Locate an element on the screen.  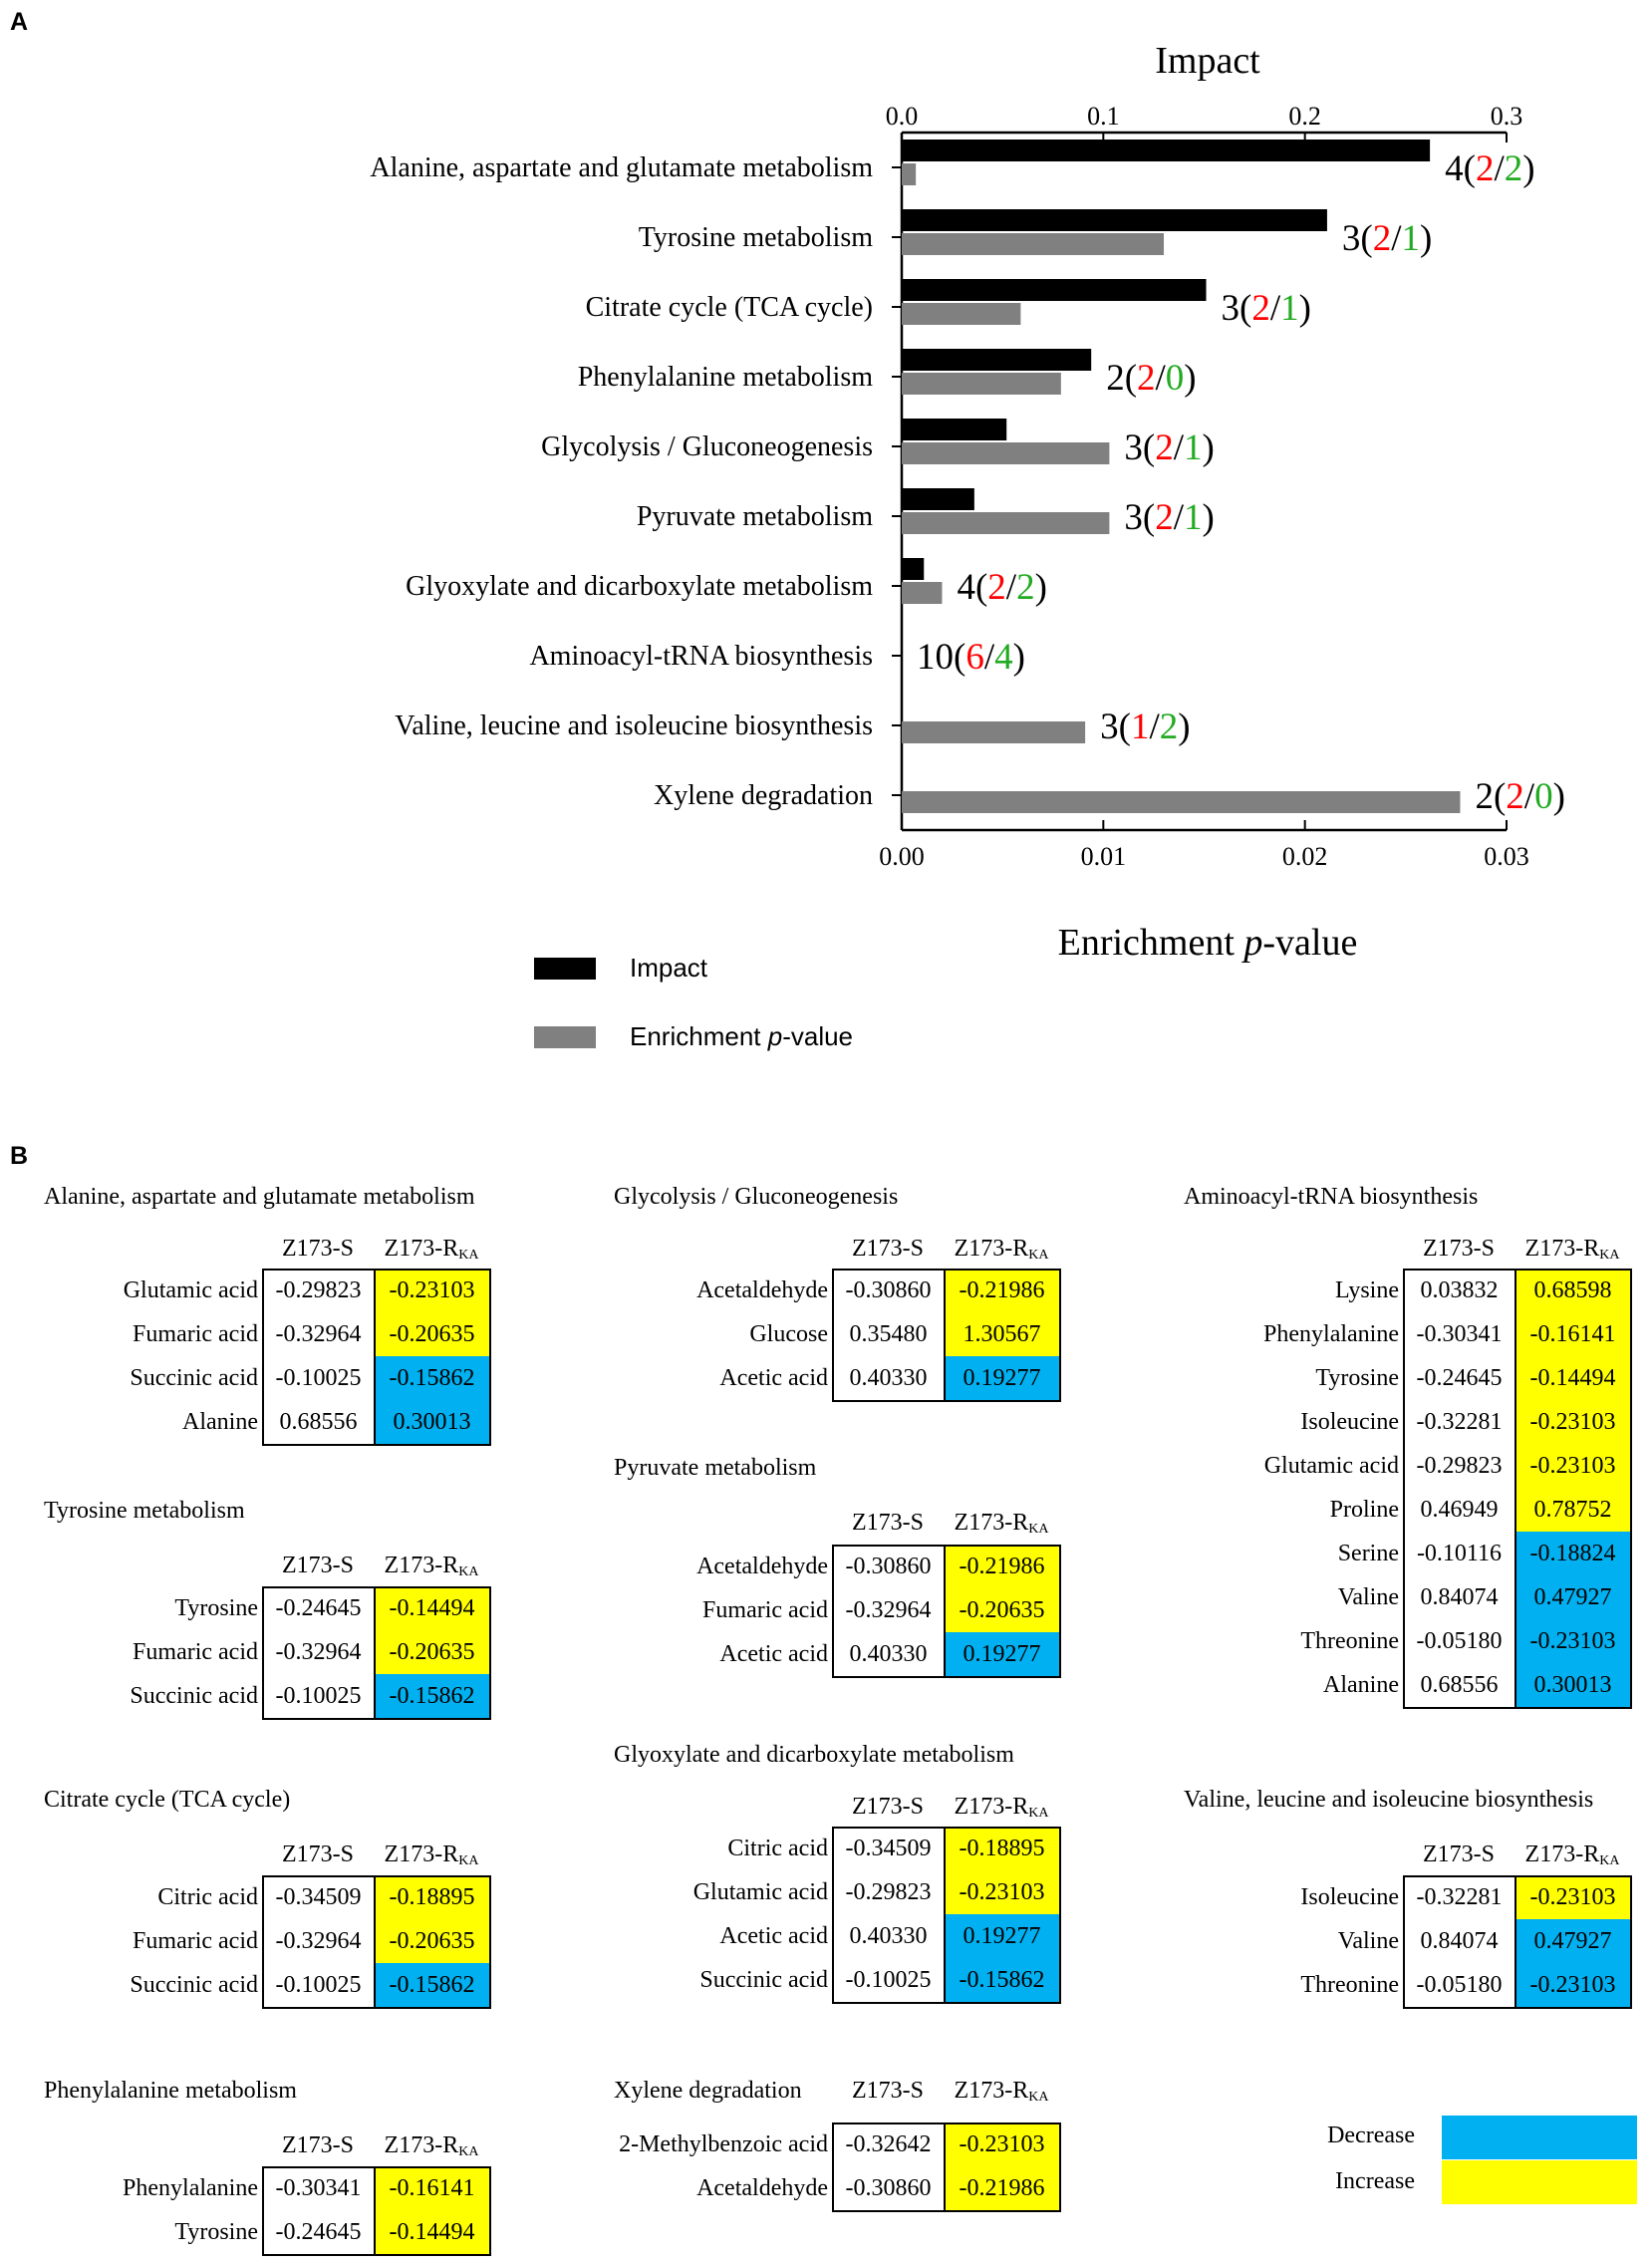
value-z173-s: -0.10025 is located at coordinates (318, 1378).